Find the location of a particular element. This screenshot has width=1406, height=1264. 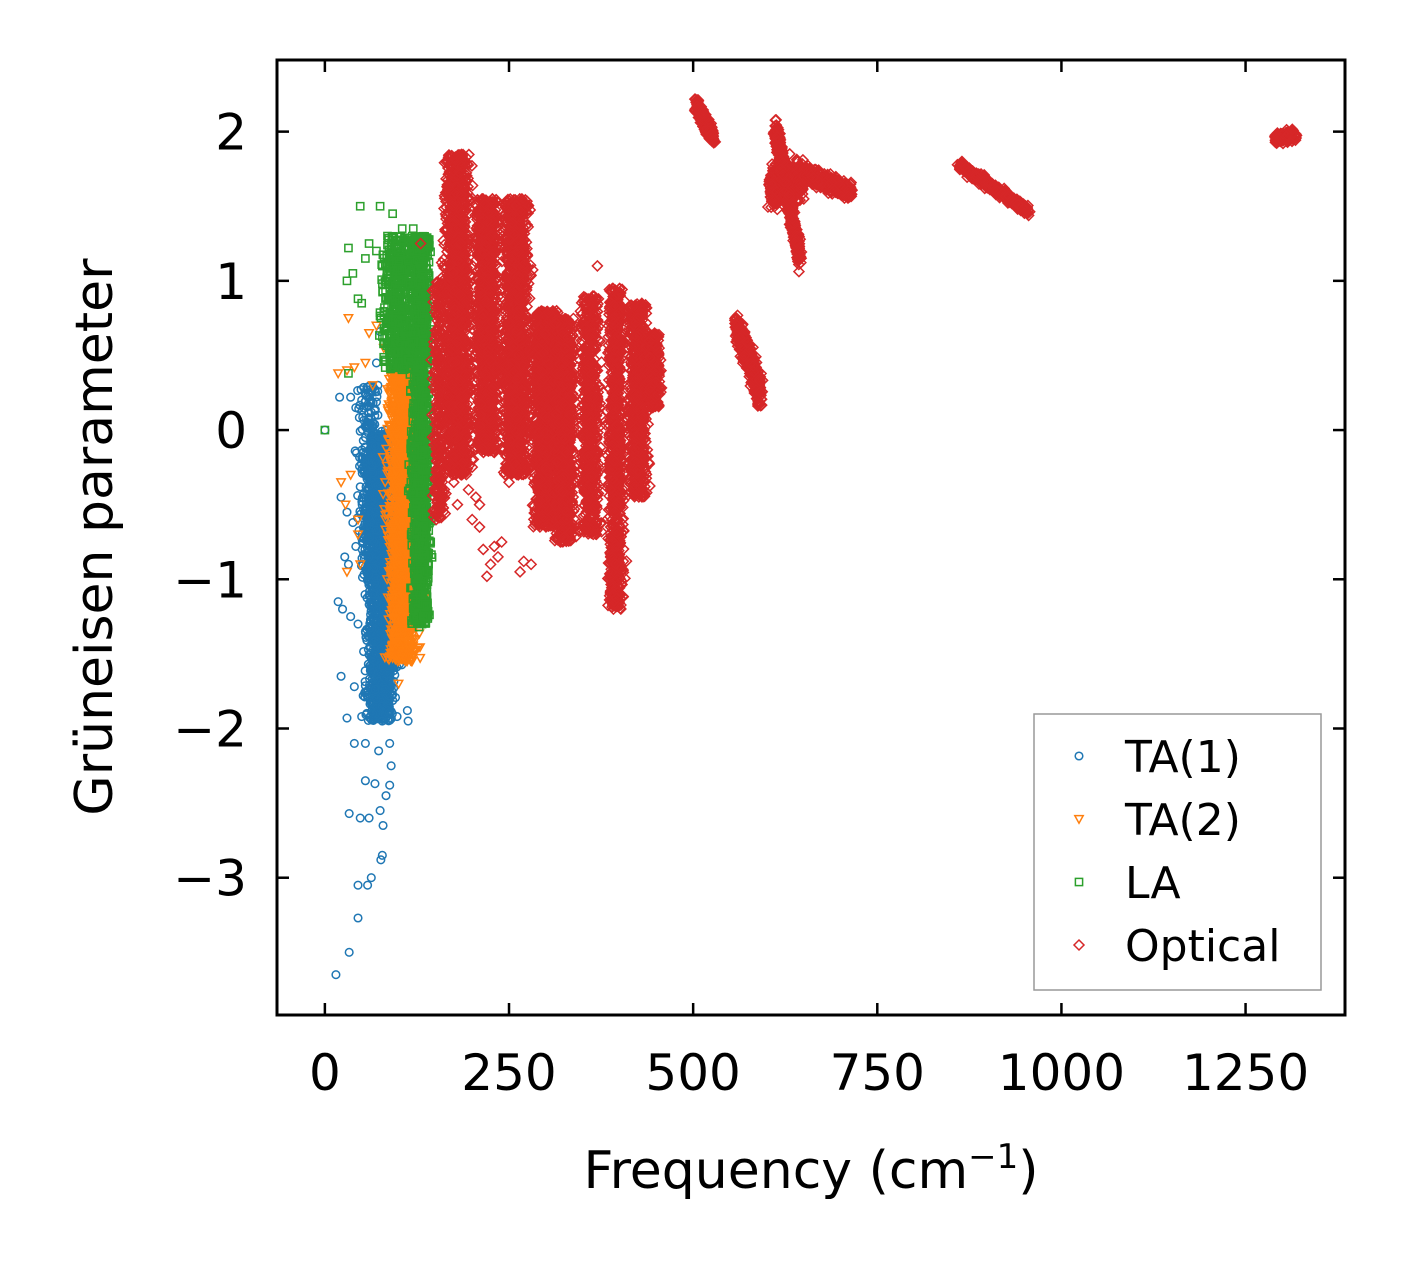

point-ta1 is located at coordinates (394, 681).